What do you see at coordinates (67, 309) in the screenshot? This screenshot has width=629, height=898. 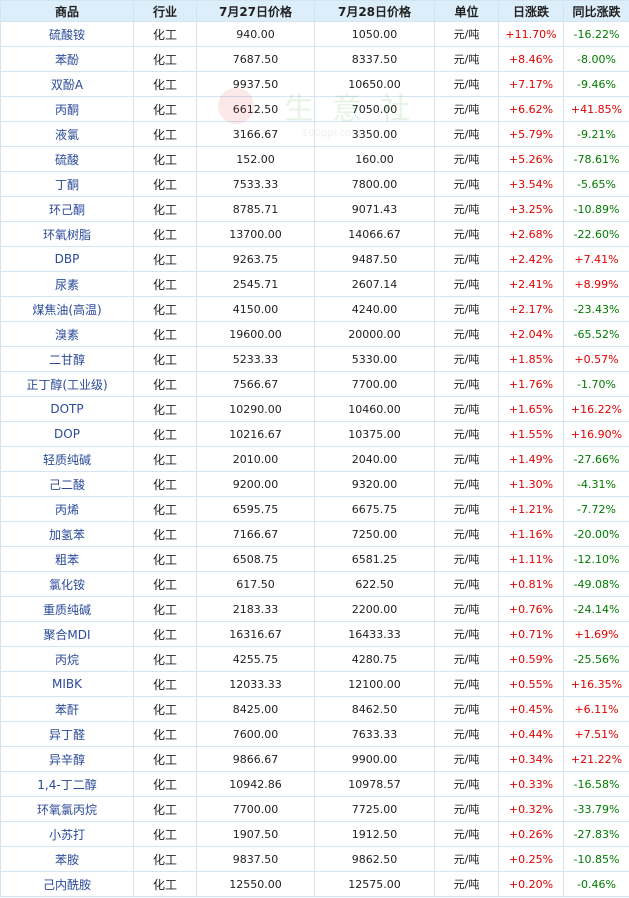 I see `product-name-link: 煤焦油(高温)` at bounding box center [67, 309].